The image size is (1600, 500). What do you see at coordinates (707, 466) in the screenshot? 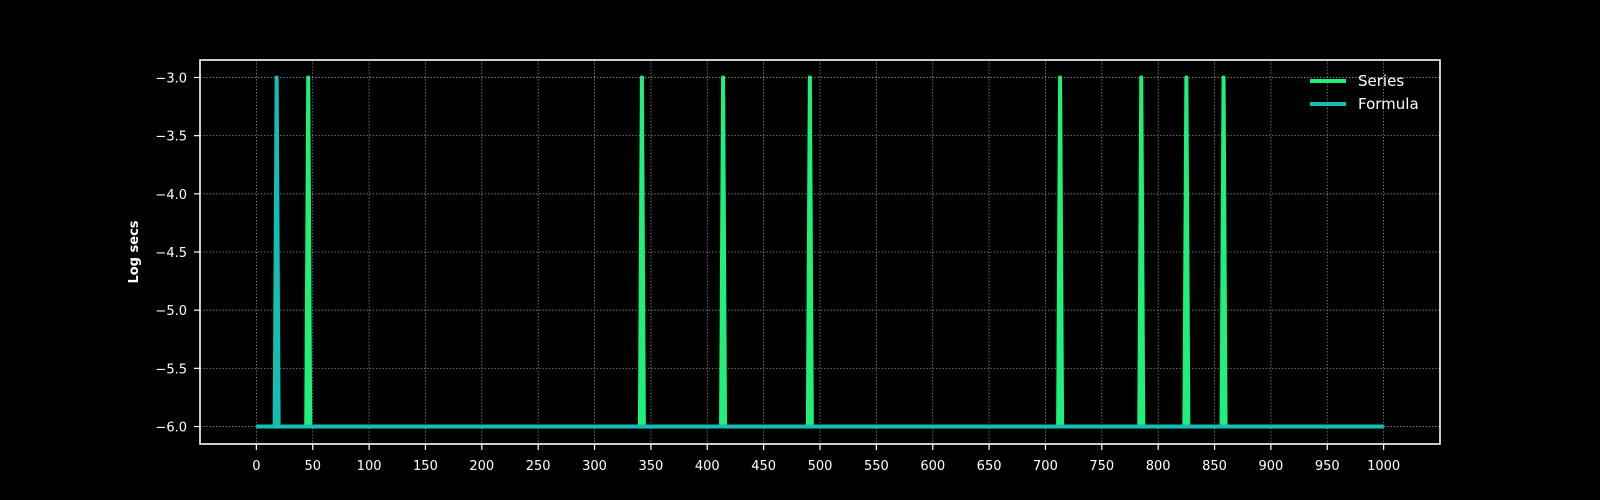
I see `x-tick-label: 400` at bounding box center [707, 466].